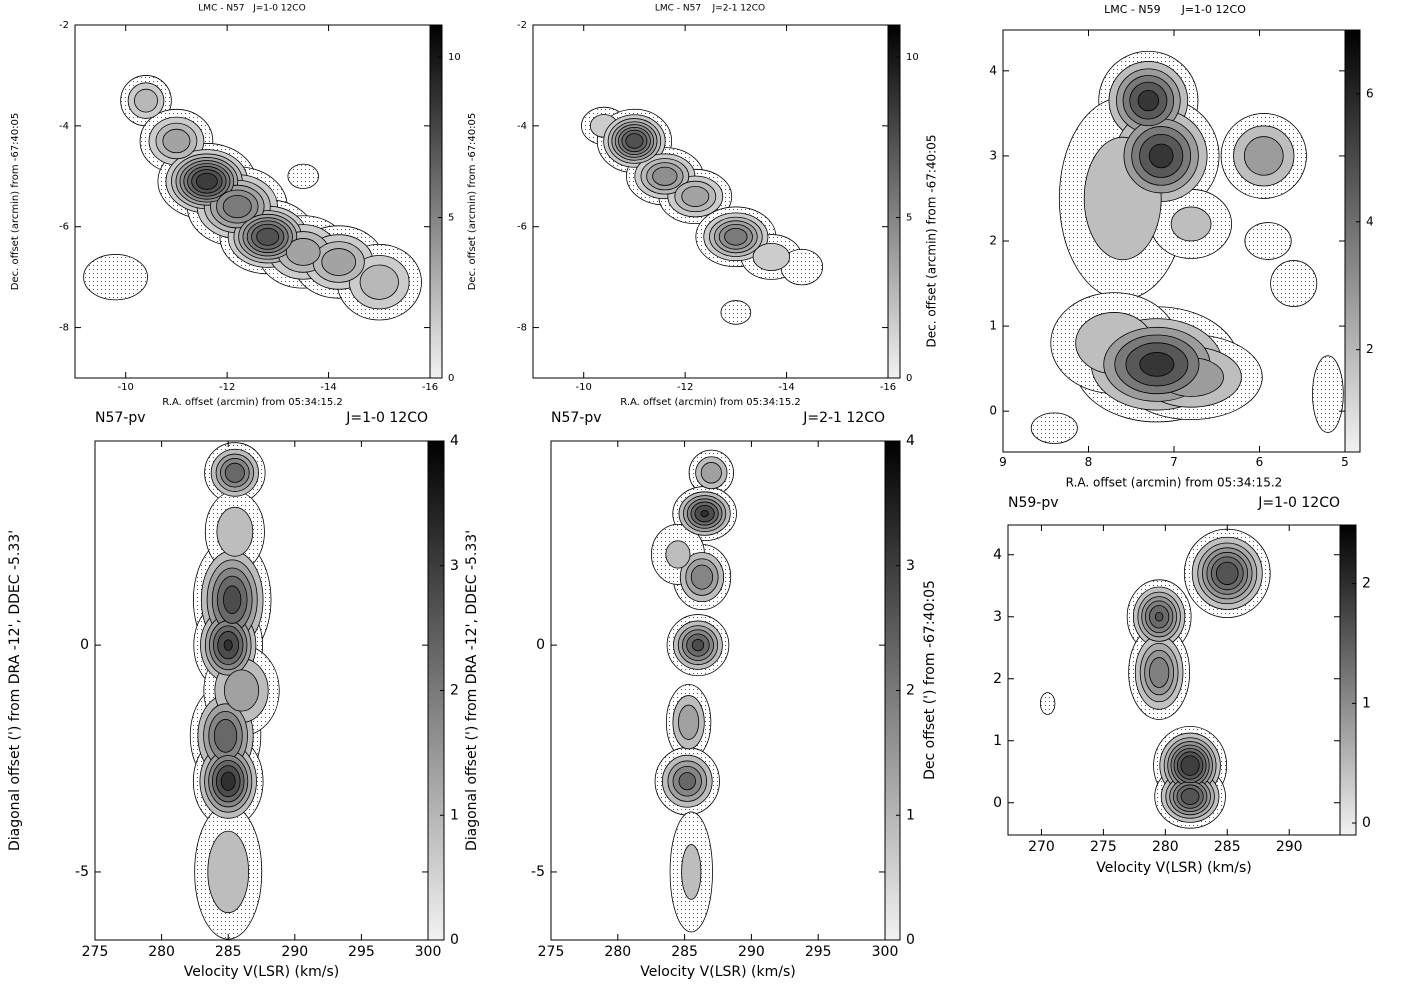 This screenshot has height=988, width=1403. I want to click on chart-title: LMC - N57 J=2-1 12CO, so click(710, 9).